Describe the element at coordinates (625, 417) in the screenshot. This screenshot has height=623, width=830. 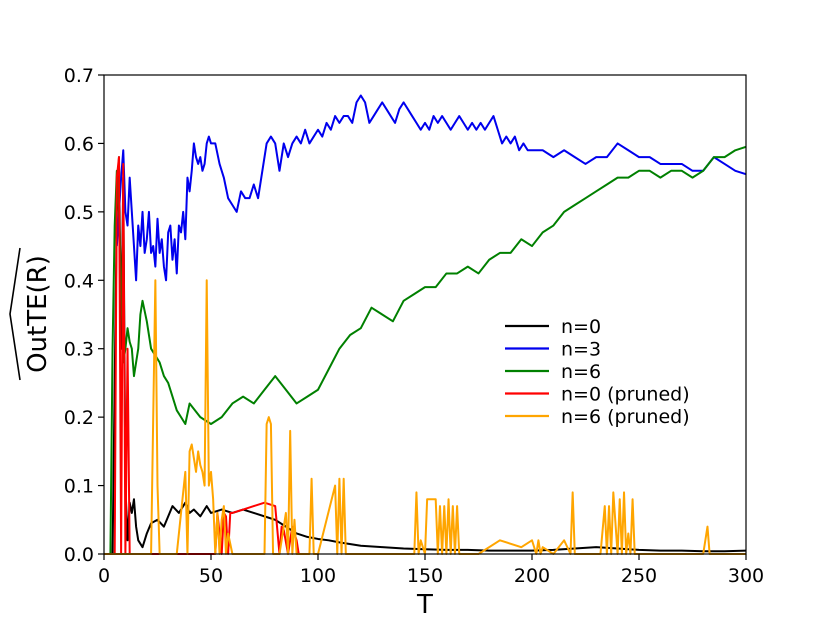
I see `legend-label-5: n=6 (pruned)` at that location.